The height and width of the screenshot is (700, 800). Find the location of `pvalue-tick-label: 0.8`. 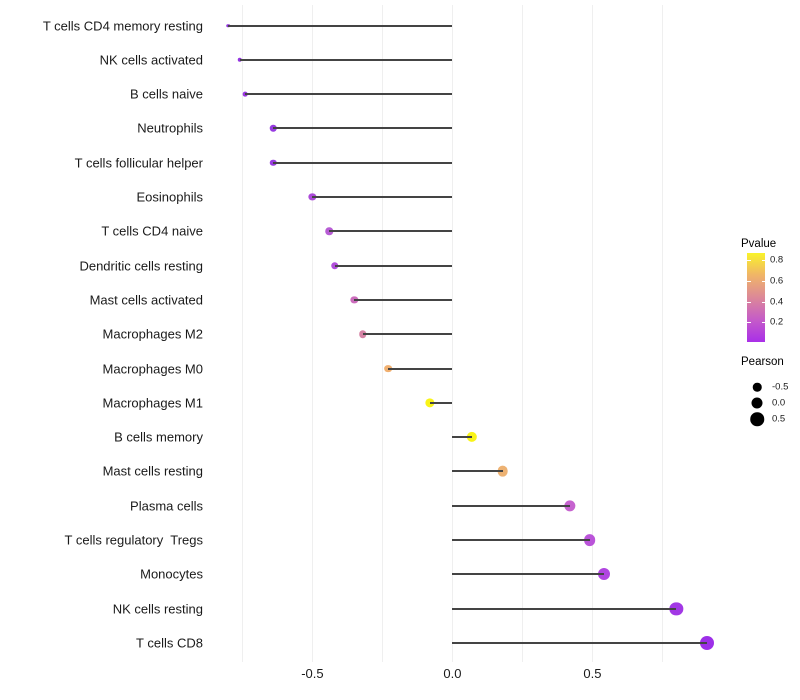

pvalue-tick-label: 0.8 is located at coordinates (777, 260).